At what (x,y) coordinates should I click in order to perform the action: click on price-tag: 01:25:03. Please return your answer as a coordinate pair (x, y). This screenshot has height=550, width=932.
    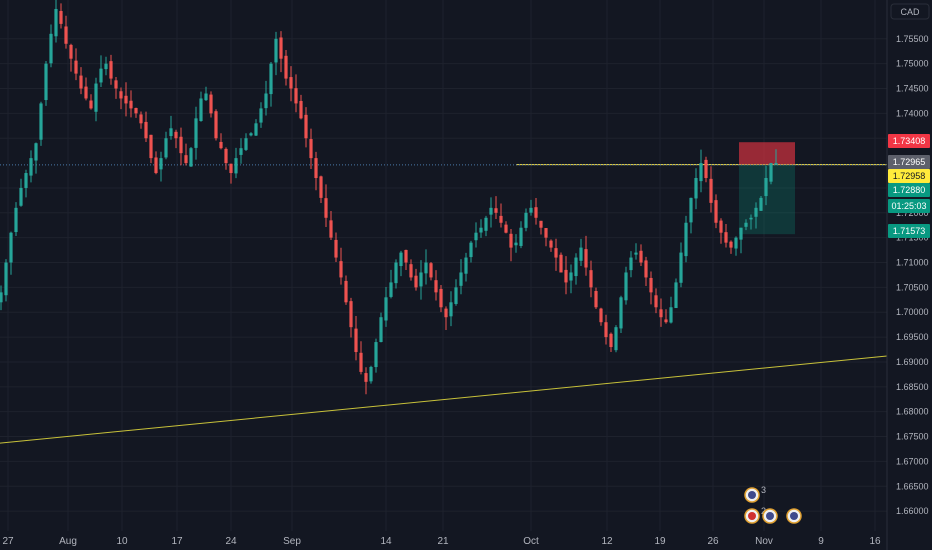
    Looking at the image, I should click on (909, 206).